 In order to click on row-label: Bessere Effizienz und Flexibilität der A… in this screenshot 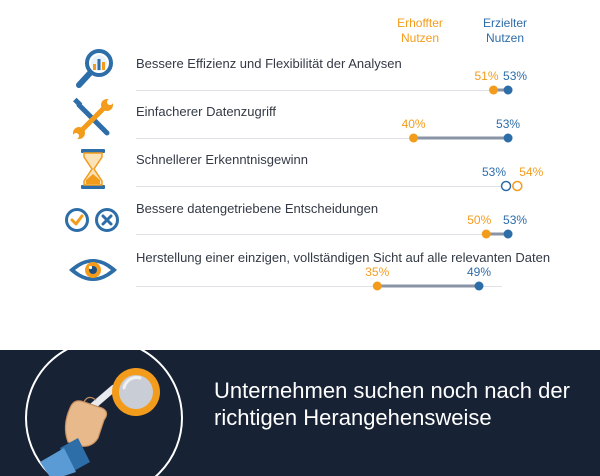, I will do `click(269, 63)`.